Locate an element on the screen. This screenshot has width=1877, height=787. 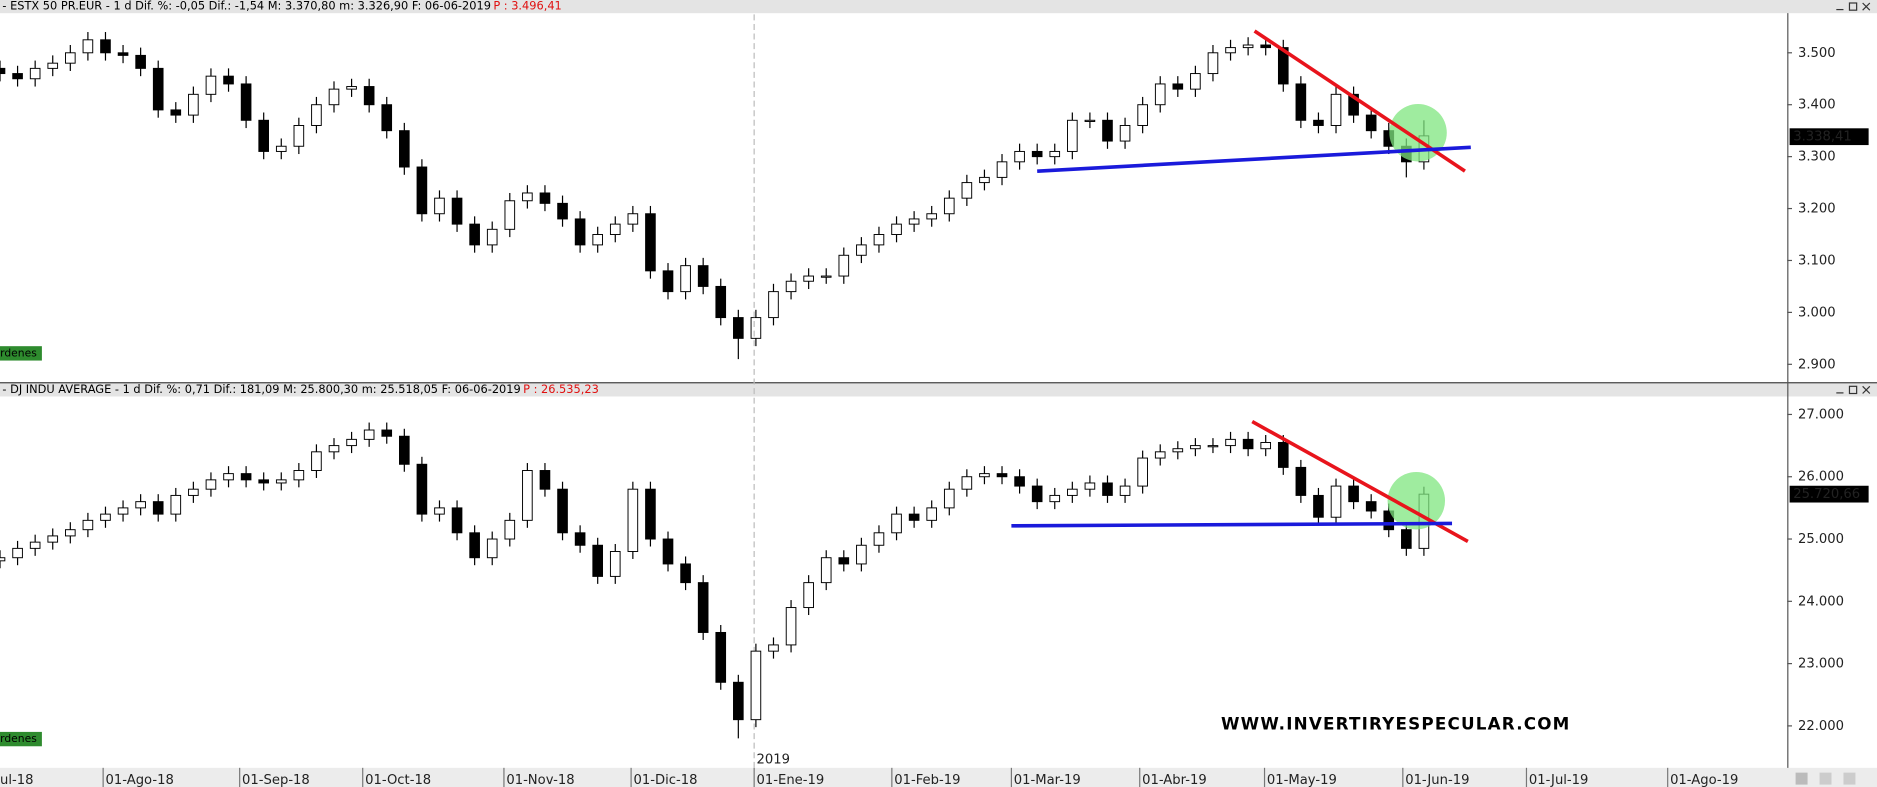
status-icons is located at coordinates (1825, 778).